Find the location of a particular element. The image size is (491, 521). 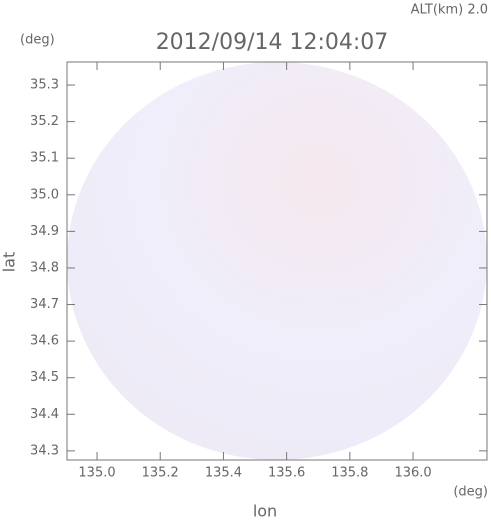

x-axis-label: lon is located at coordinates (265, 511).